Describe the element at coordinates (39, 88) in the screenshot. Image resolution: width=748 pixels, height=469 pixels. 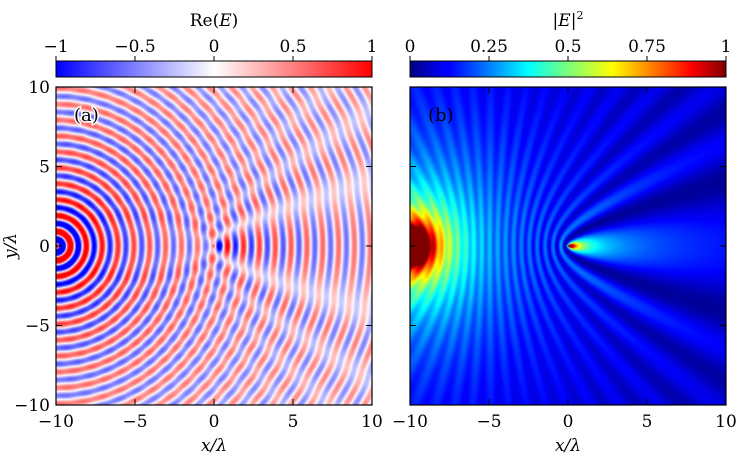
I see `y-tick-label: 10` at that location.